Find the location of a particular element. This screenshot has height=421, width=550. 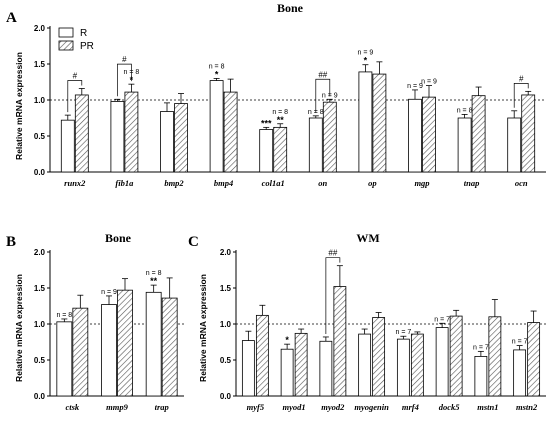

panel-b-bar-trap-r is located at coordinates (153, 344).